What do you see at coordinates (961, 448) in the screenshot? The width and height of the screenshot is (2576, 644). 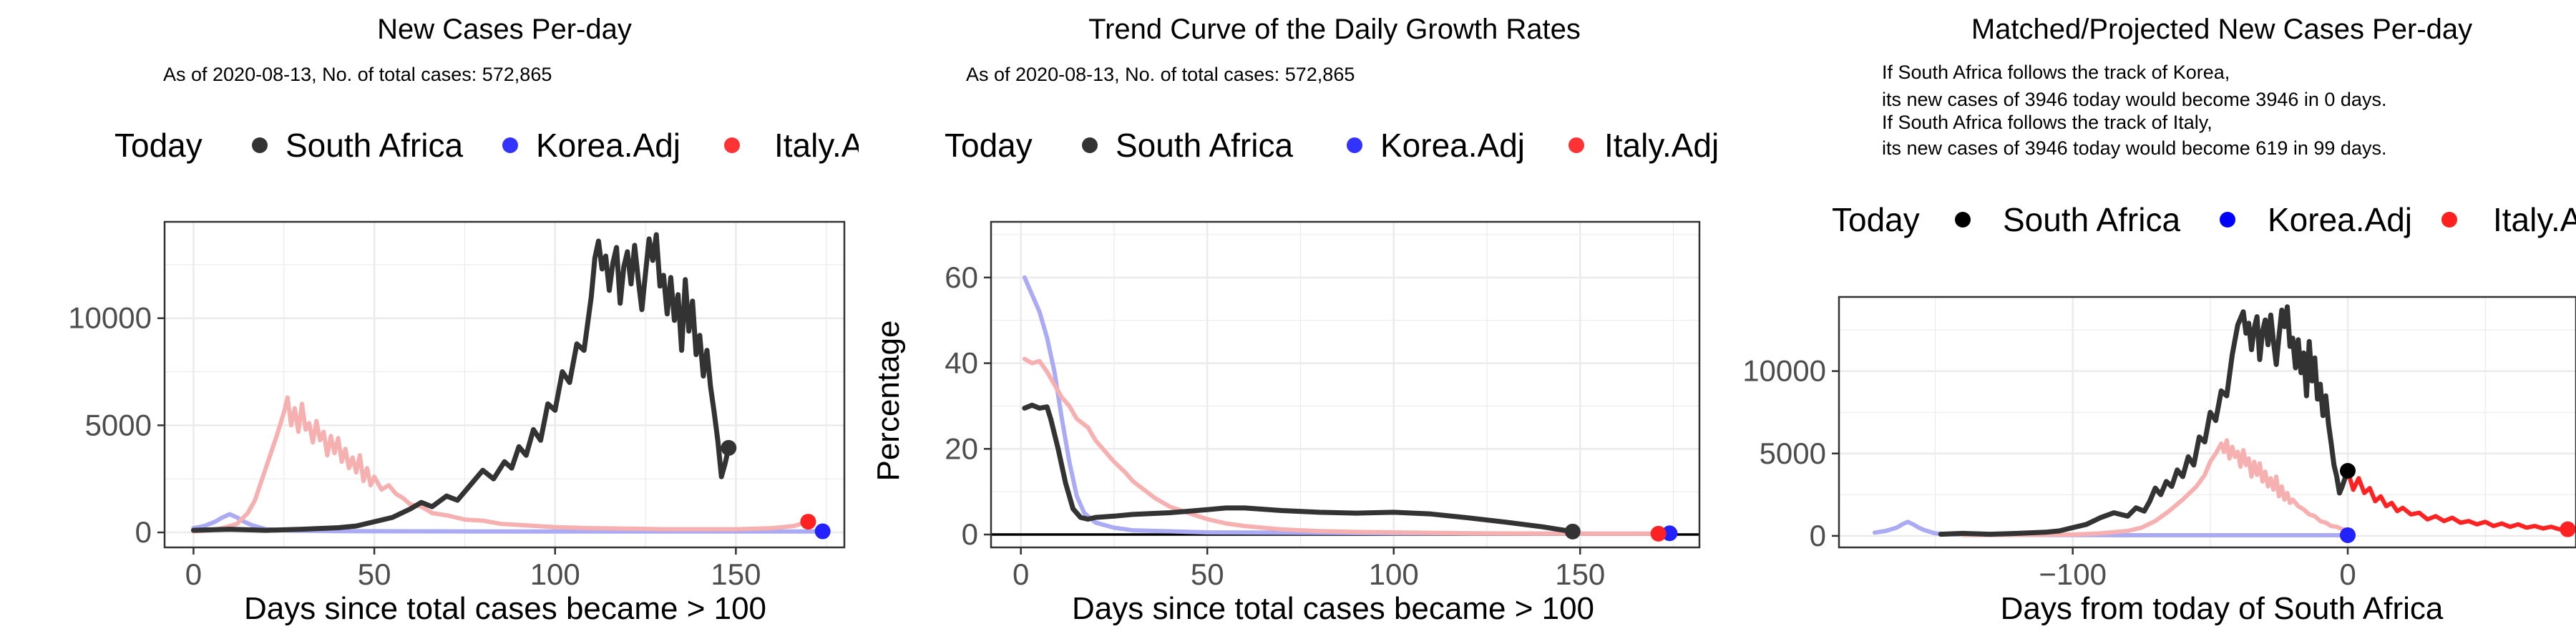 I see `y-tick-label: 20` at bounding box center [961, 448].